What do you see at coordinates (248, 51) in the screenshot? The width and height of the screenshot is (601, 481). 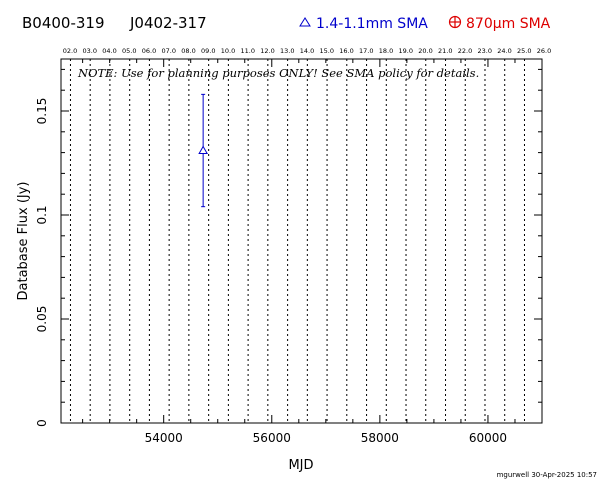 I see `year-label: 11.0` at bounding box center [248, 51].